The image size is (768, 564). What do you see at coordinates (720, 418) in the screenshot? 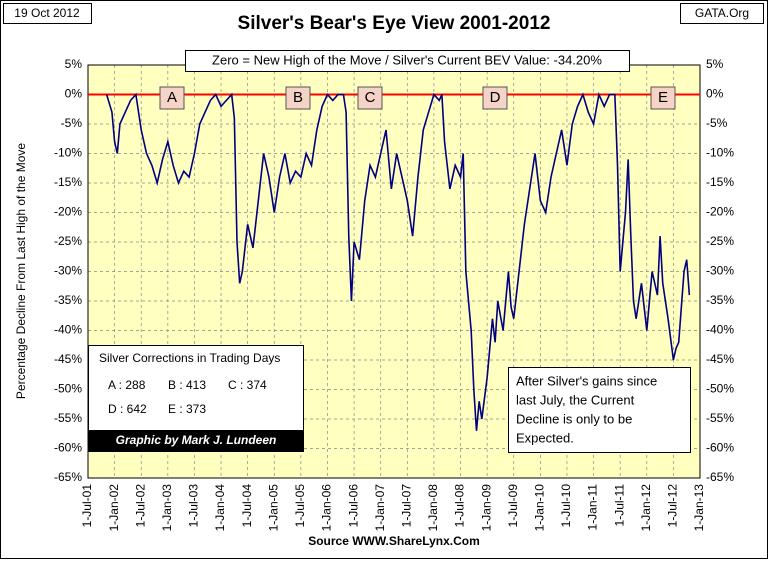
I see `y2-tick-label: -55%` at bounding box center [720, 418].